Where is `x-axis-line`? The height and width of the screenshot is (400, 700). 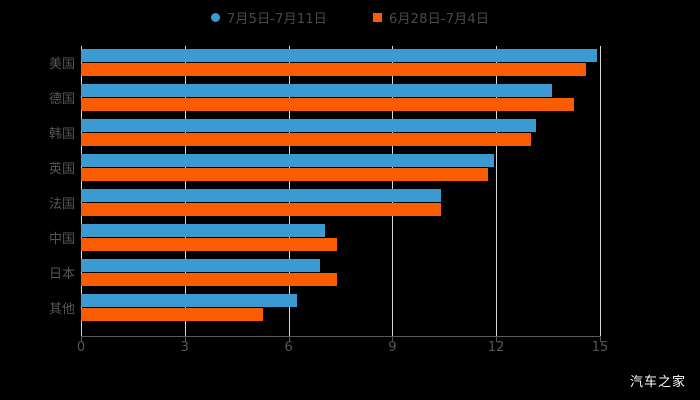
x-axis-line is located at coordinates (341, 336).